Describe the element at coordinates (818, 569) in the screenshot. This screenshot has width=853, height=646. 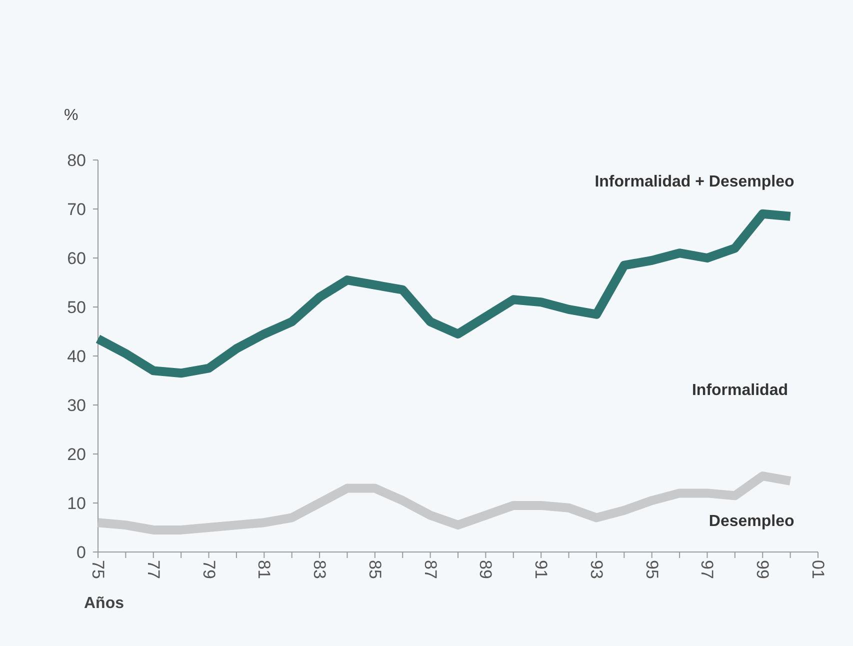
I see `x-tick-label: 01` at that location.